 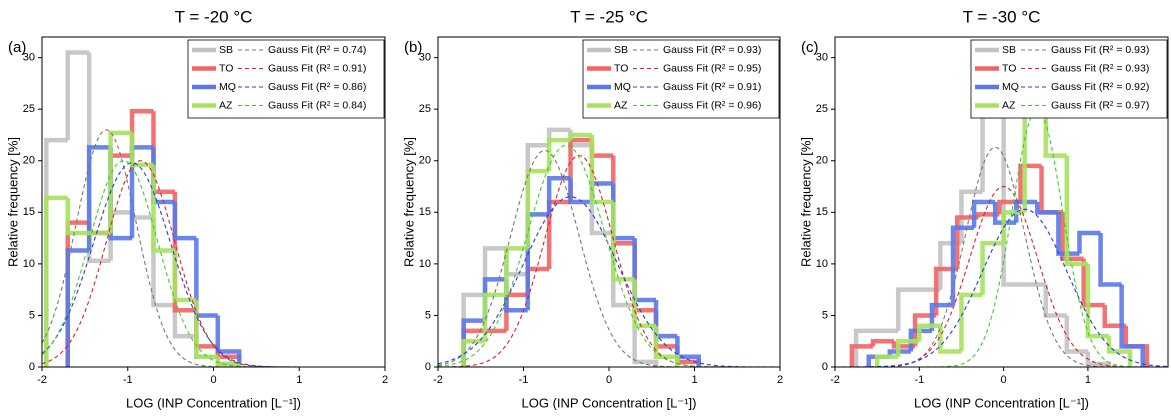 I want to click on panel-label: (a), so click(x=17, y=47).